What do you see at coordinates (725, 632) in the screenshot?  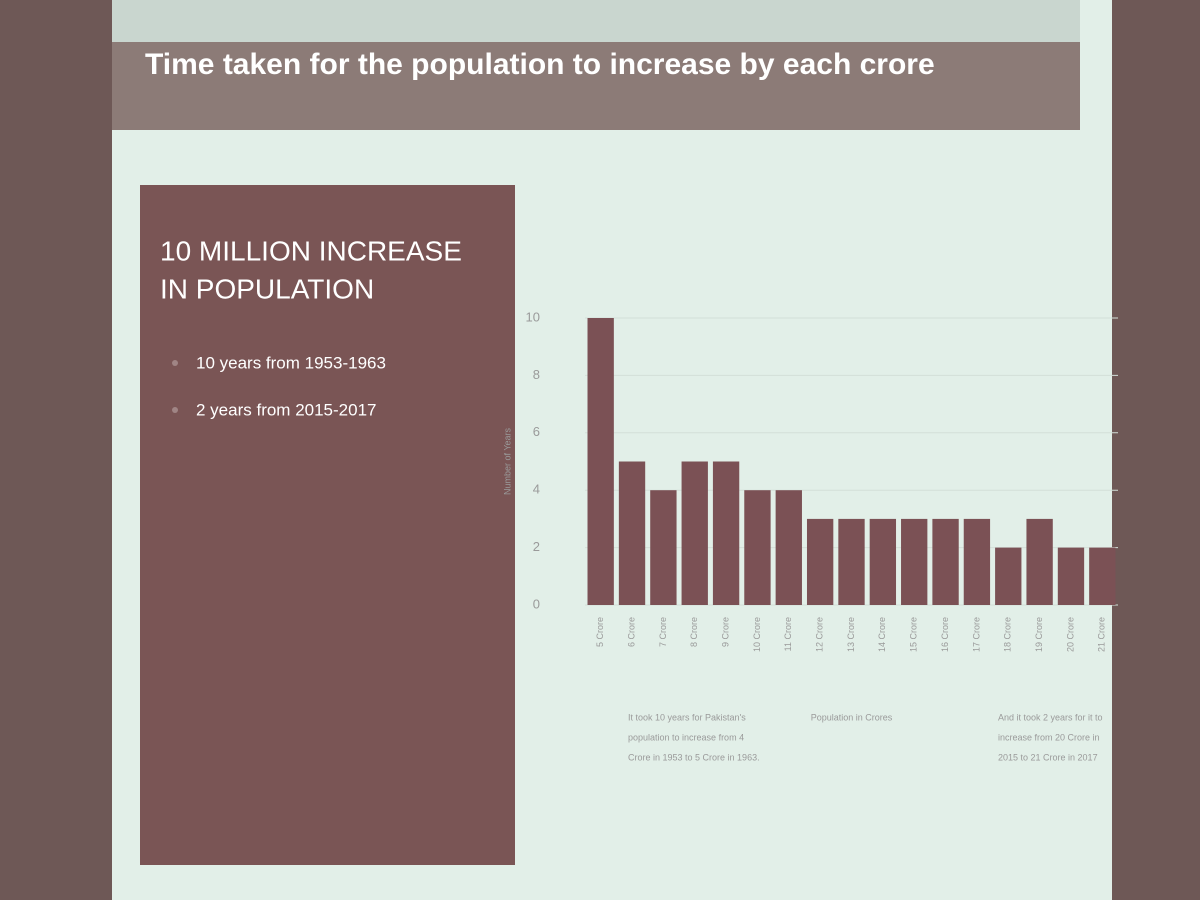 I see `x-tick-label: 9 Crore` at bounding box center [725, 632].